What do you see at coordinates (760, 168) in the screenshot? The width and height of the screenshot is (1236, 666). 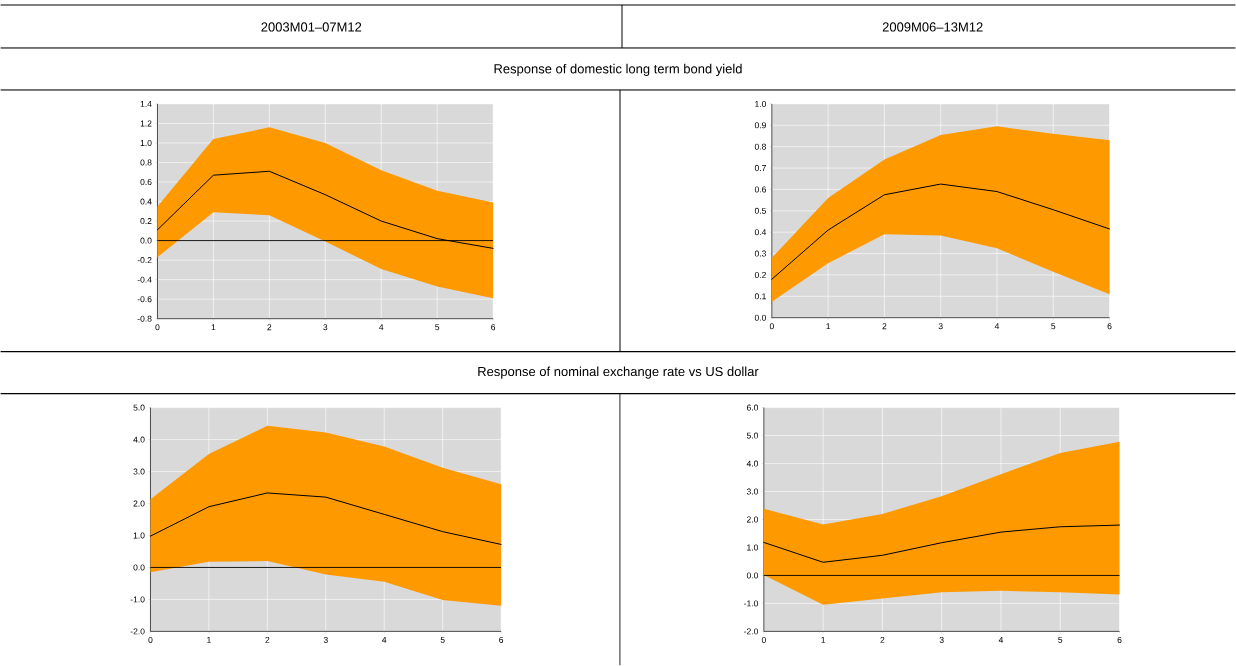 I see `y-tick-label: 0.7` at bounding box center [760, 168].